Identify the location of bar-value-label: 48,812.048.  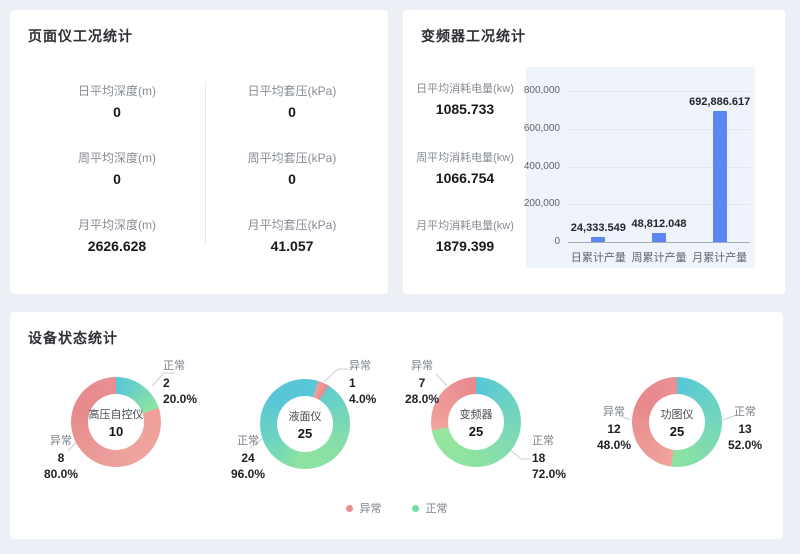
(659, 223).